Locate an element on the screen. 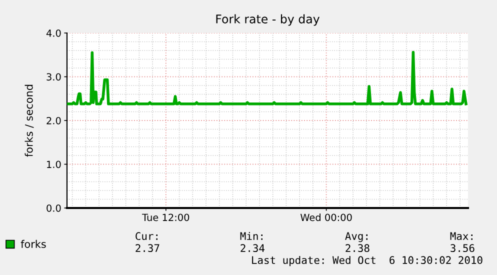  text: 3.56 is located at coordinates (462, 248).